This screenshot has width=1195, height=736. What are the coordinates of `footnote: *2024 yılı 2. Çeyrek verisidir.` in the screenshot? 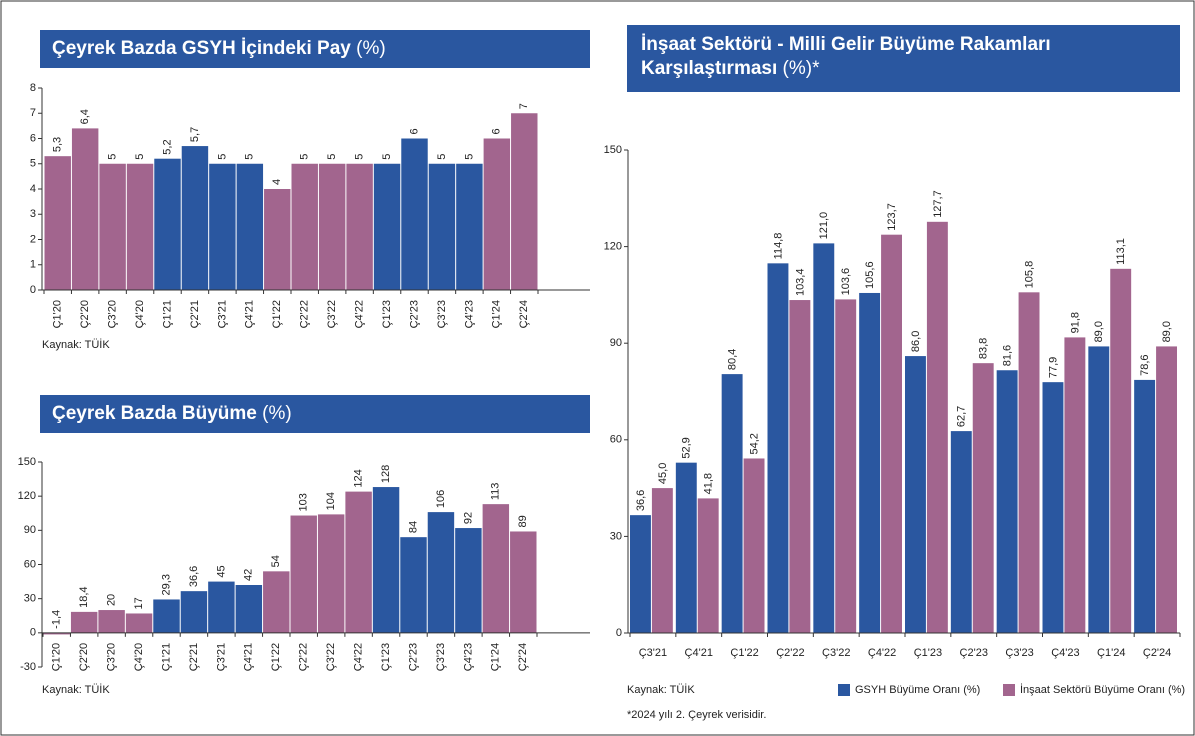 It's located at (696, 715).